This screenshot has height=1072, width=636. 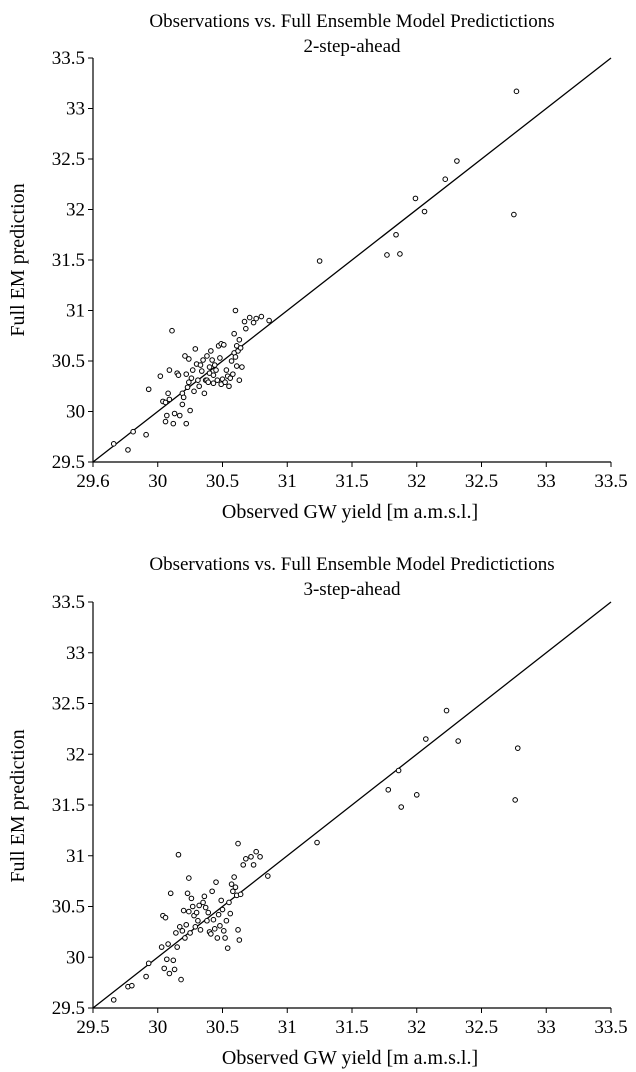 What do you see at coordinates (68, 58) in the screenshot?
I see `y-tick-label: 33.5` at bounding box center [68, 58].